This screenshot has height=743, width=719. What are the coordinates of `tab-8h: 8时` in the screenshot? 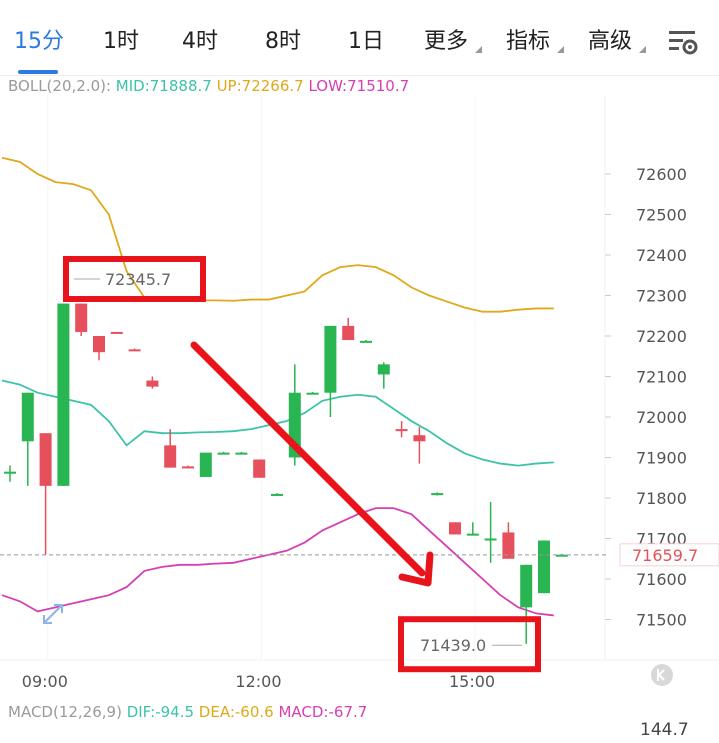 It's located at (283, 41).